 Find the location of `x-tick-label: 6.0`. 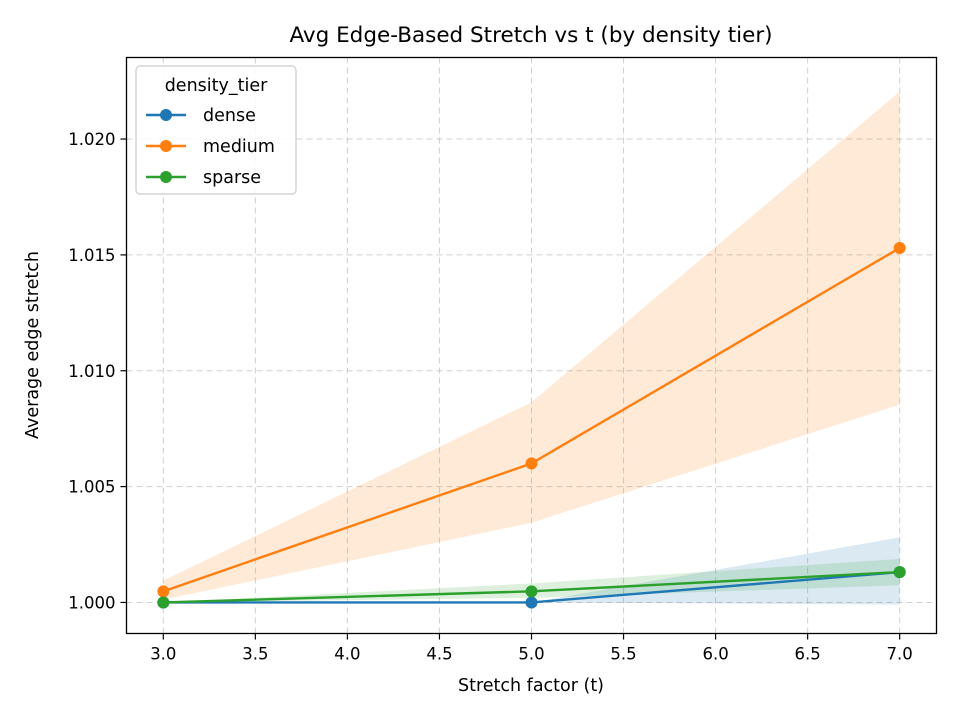

x-tick-label: 6.0 is located at coordinates (715, 654).